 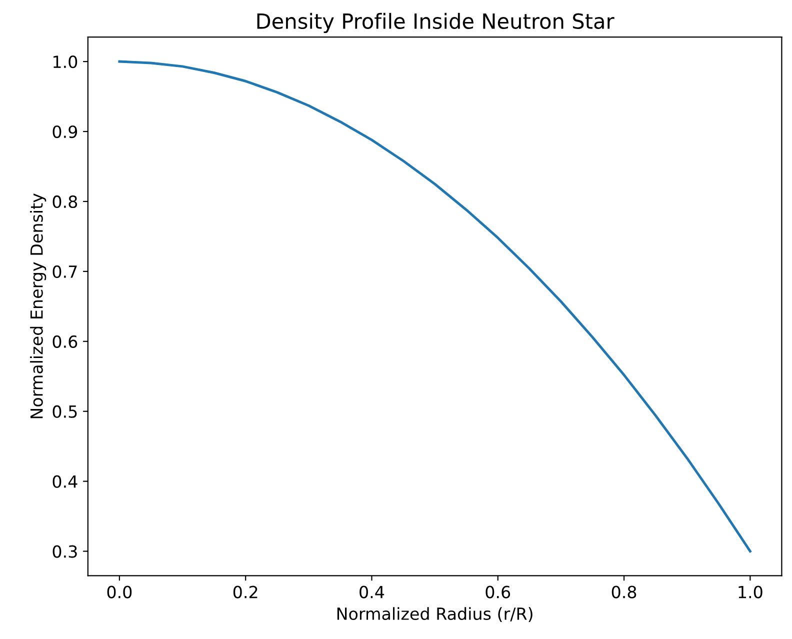 I want to click on x-tick-label: 1.0, so click(x=750, y=592).